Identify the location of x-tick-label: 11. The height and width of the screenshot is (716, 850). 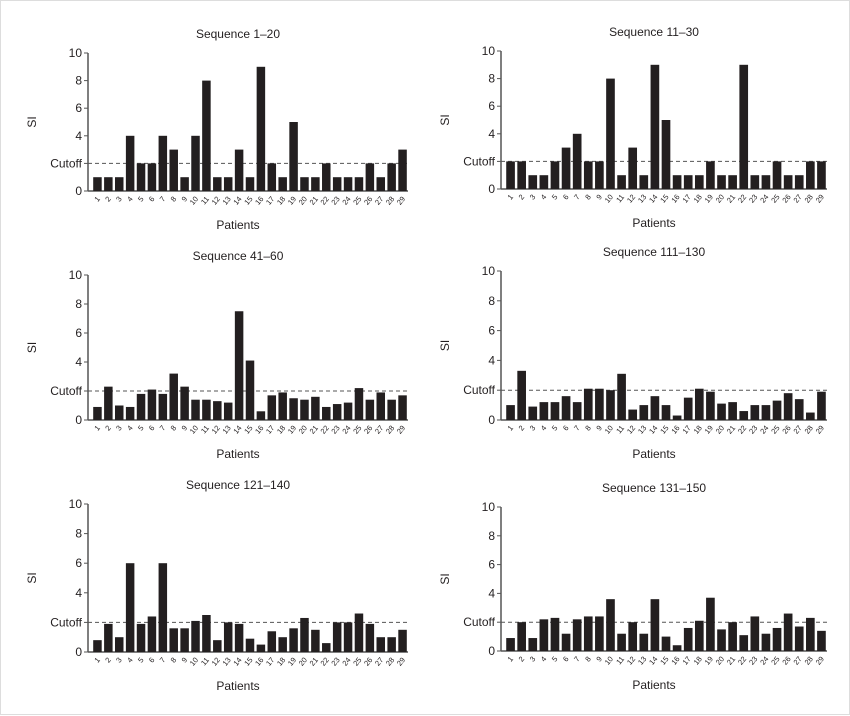
(205, 201).